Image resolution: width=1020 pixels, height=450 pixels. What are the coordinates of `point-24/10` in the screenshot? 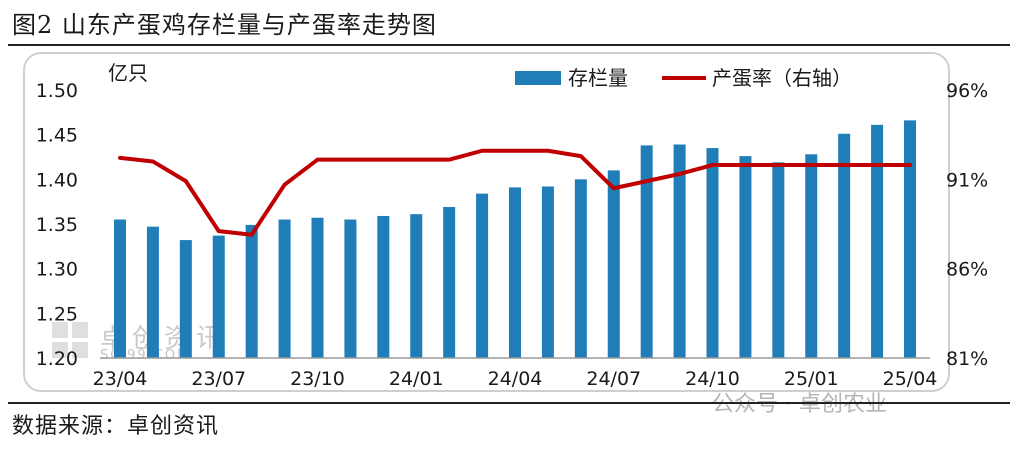 It's located at (712, 165).